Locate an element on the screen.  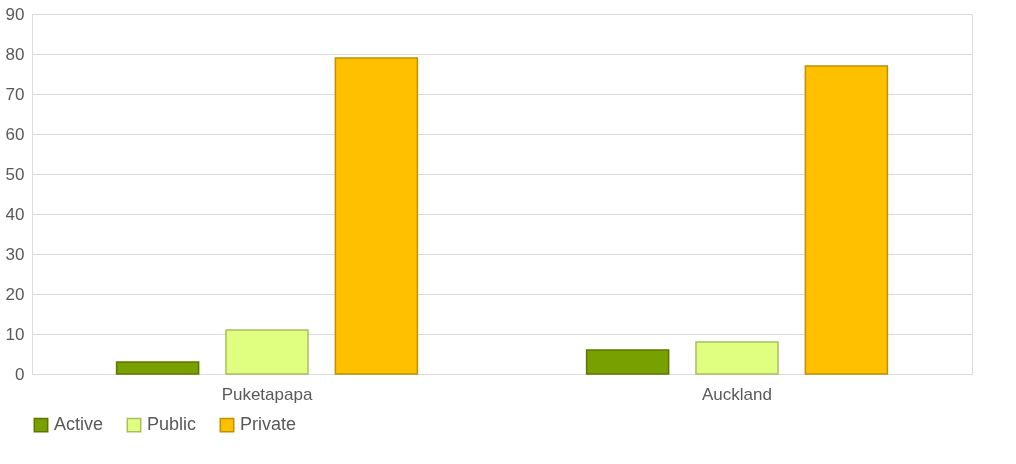
legend-label: Private is located at coordinates (268, 424).